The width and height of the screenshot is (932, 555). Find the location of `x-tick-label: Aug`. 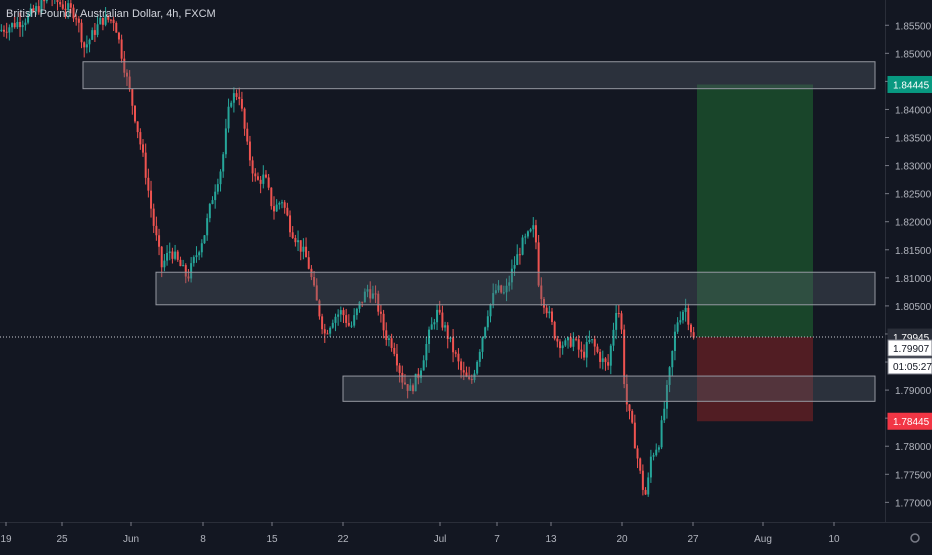

x-tick-label: Aug is located at coordinates (763, 539).